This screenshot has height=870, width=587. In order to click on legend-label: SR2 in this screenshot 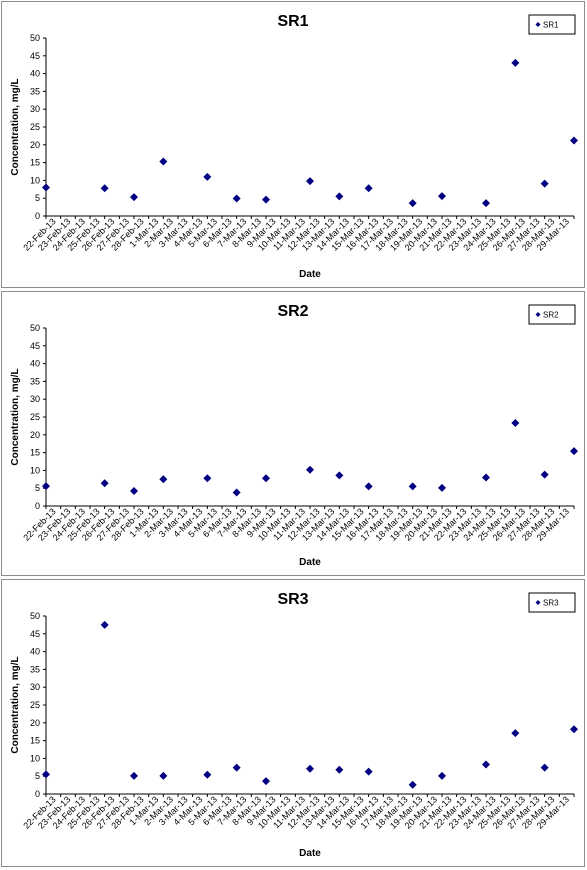, I will do `click(551, 315)`.